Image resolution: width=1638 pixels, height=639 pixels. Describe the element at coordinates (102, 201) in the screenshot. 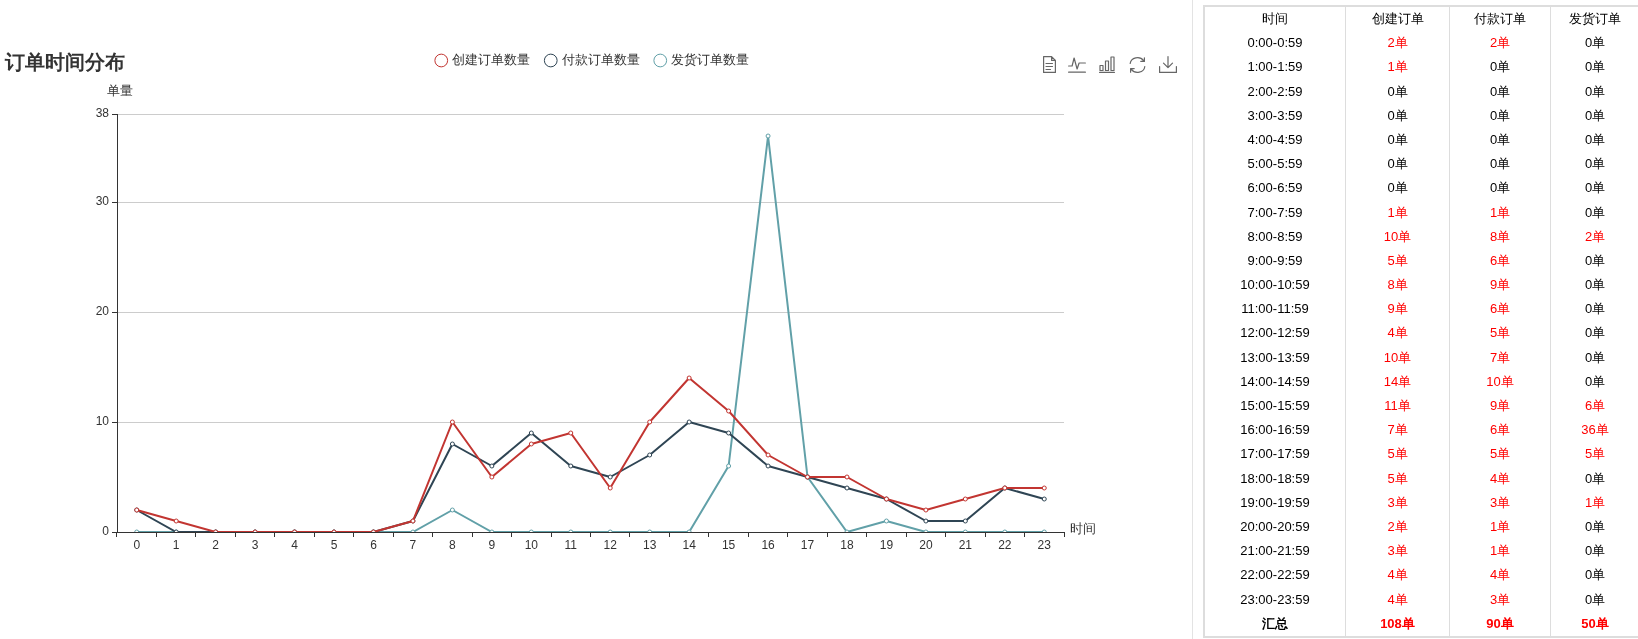

I see `y-tick-label: 30` at that location.